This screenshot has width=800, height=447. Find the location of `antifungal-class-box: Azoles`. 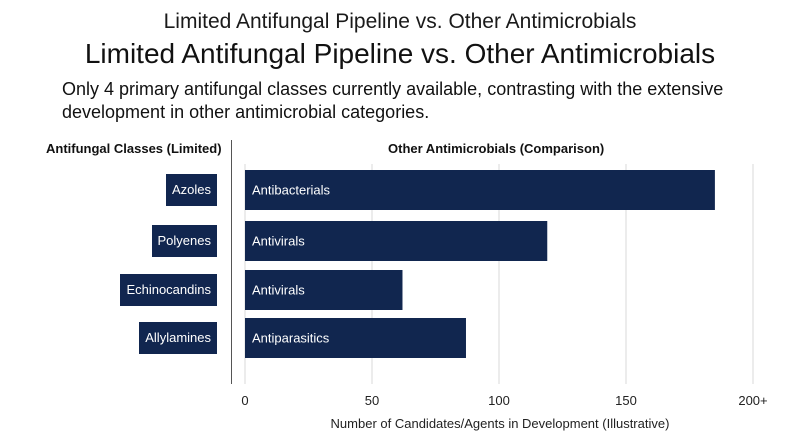

antifungal-class-box: Azoles is located at coordinates (191, 190).